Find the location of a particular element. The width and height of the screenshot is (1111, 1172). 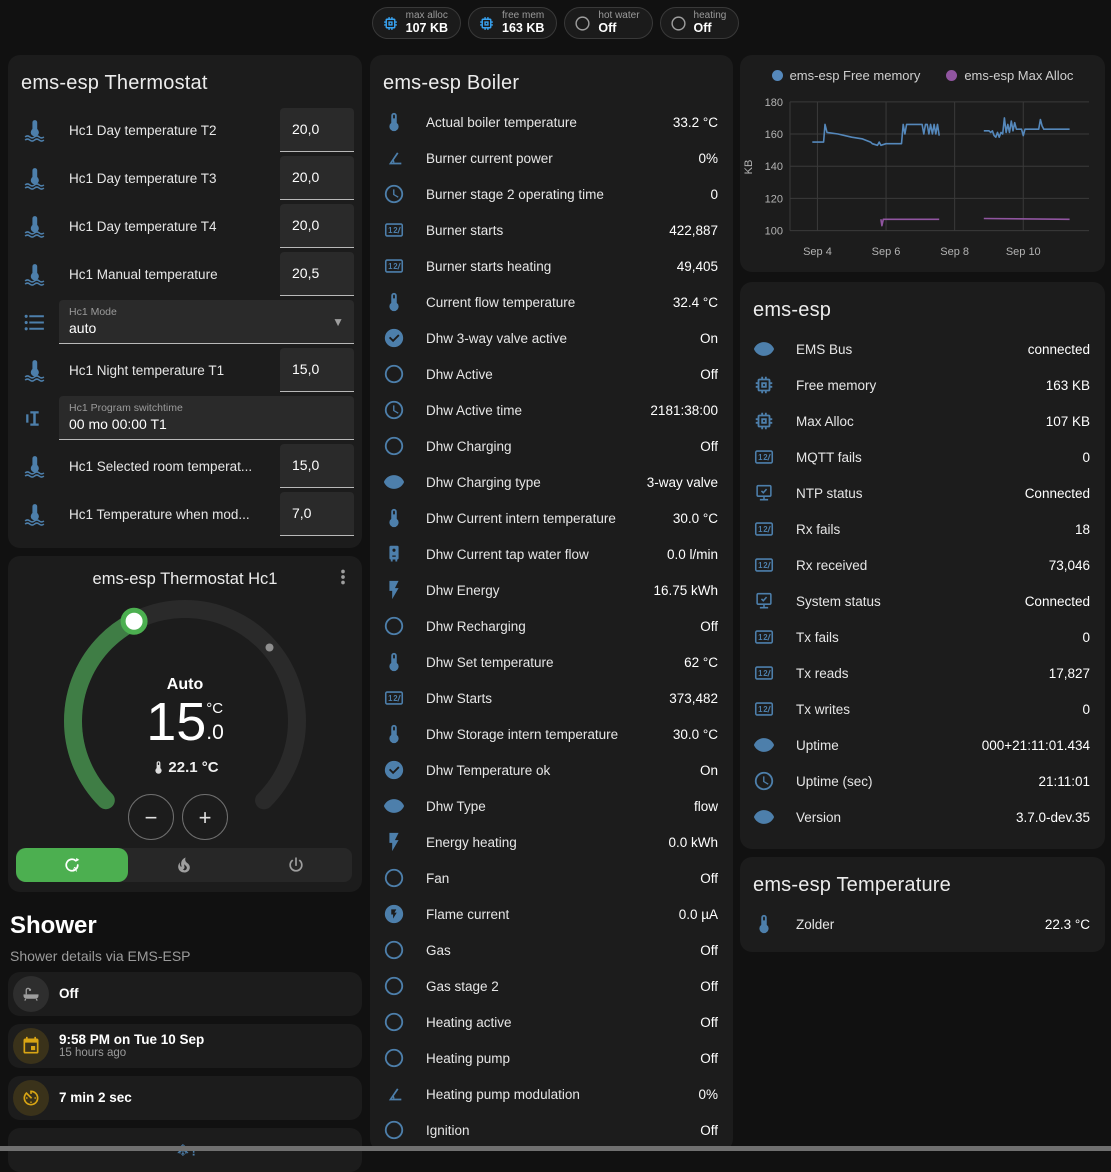

flash-icon is located at coordinates (394, 590).